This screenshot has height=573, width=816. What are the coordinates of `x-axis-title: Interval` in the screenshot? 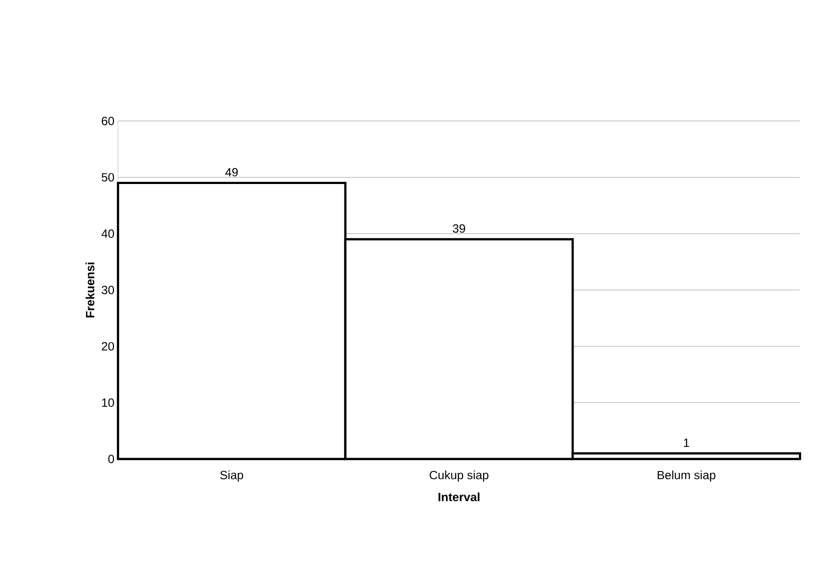 It's located at (459, 497).